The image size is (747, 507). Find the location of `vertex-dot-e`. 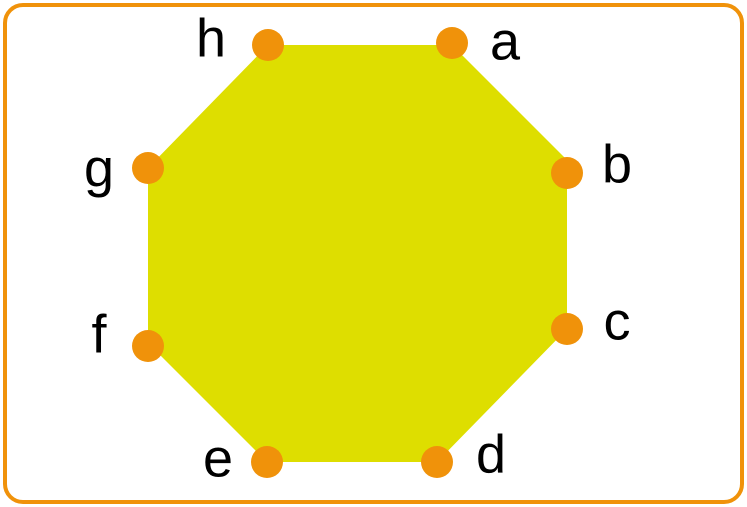

vertex-dot-e is located at coordinates (267, 462).